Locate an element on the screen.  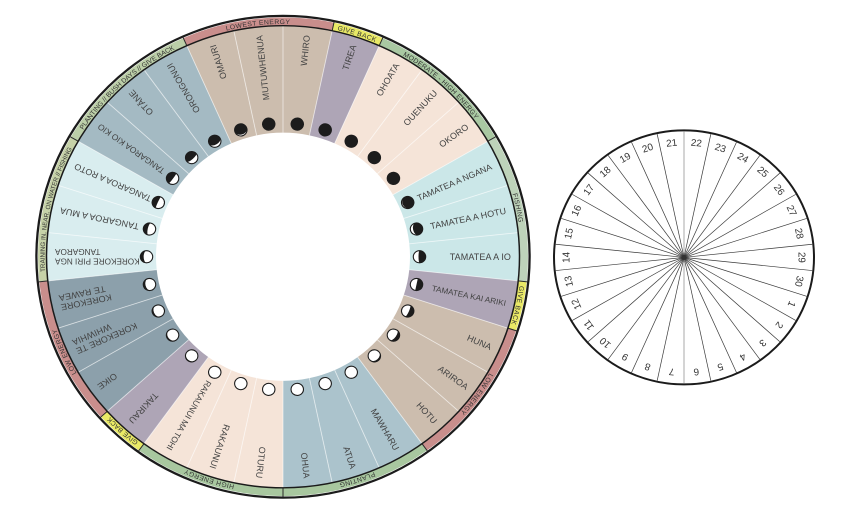
svg-text: 3 is located at coordinates (762, 343).